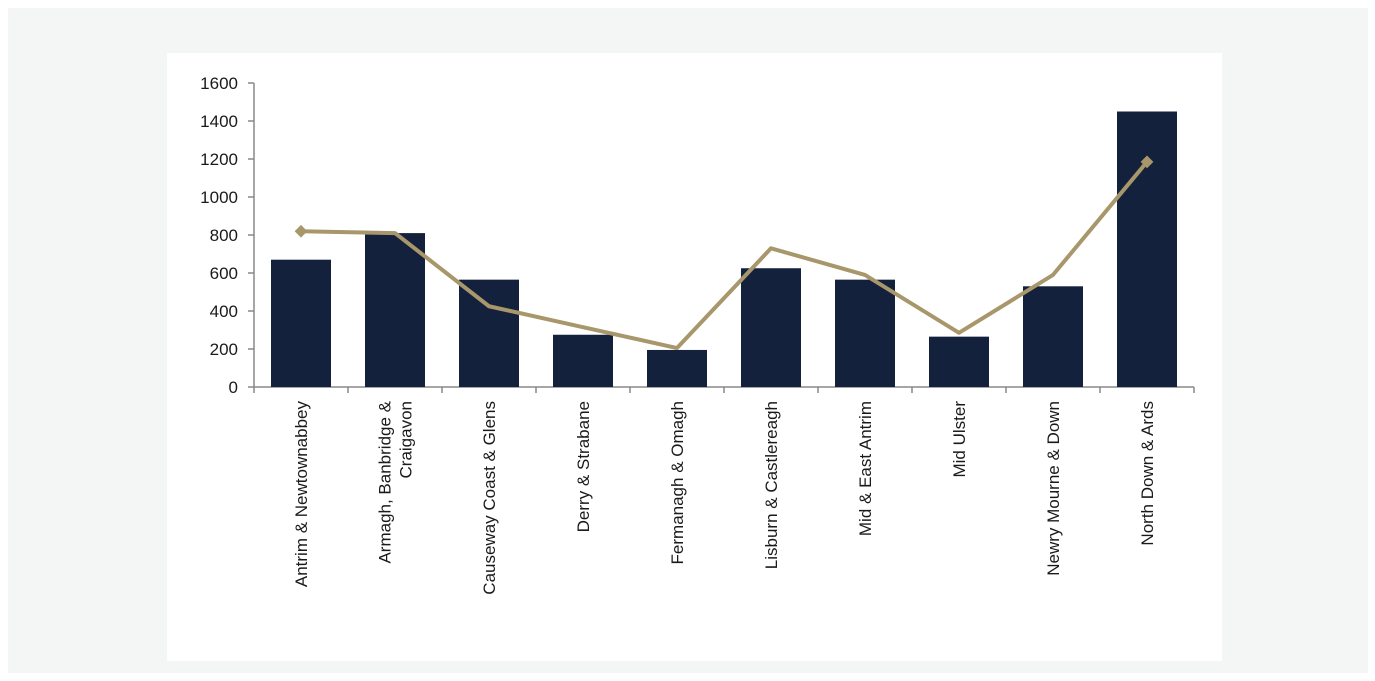 Image resolution: width=1375 pixels, height=681 pixels. Describe the element at coordinates (583, 466) in the screenshot. I see `x-category-label: Derry & Strabane` at that location.